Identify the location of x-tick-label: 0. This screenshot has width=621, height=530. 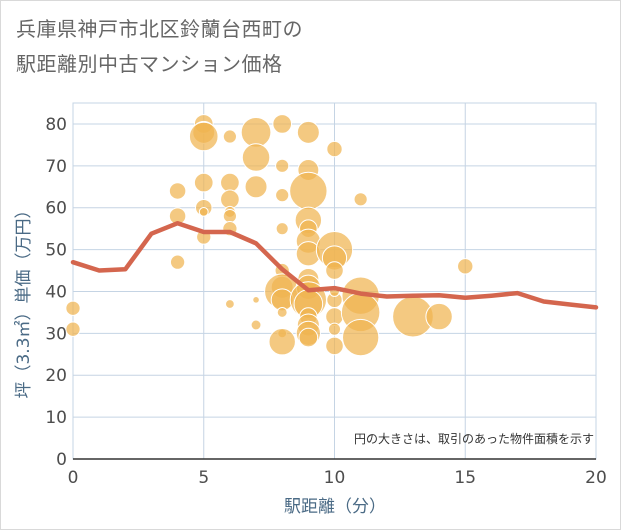
(73, 478).